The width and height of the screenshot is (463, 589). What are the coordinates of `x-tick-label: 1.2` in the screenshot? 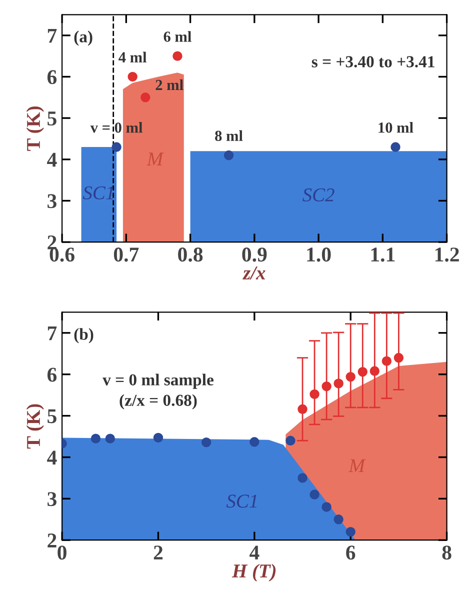 It's located at (447, 255).